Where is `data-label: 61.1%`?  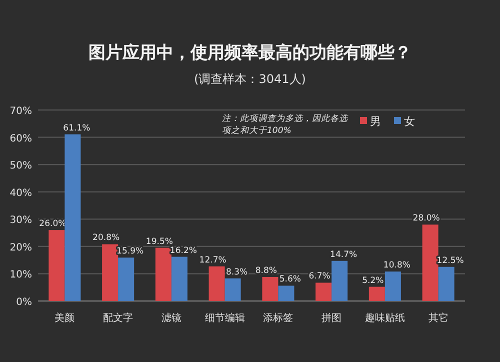 data-label: 61.1% is located at coordinates (76, 128).